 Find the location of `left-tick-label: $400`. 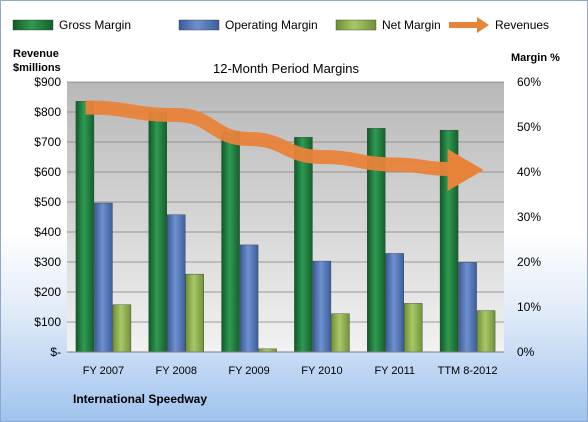

left-tick-label: $400 is located at coordinates (47, 232).